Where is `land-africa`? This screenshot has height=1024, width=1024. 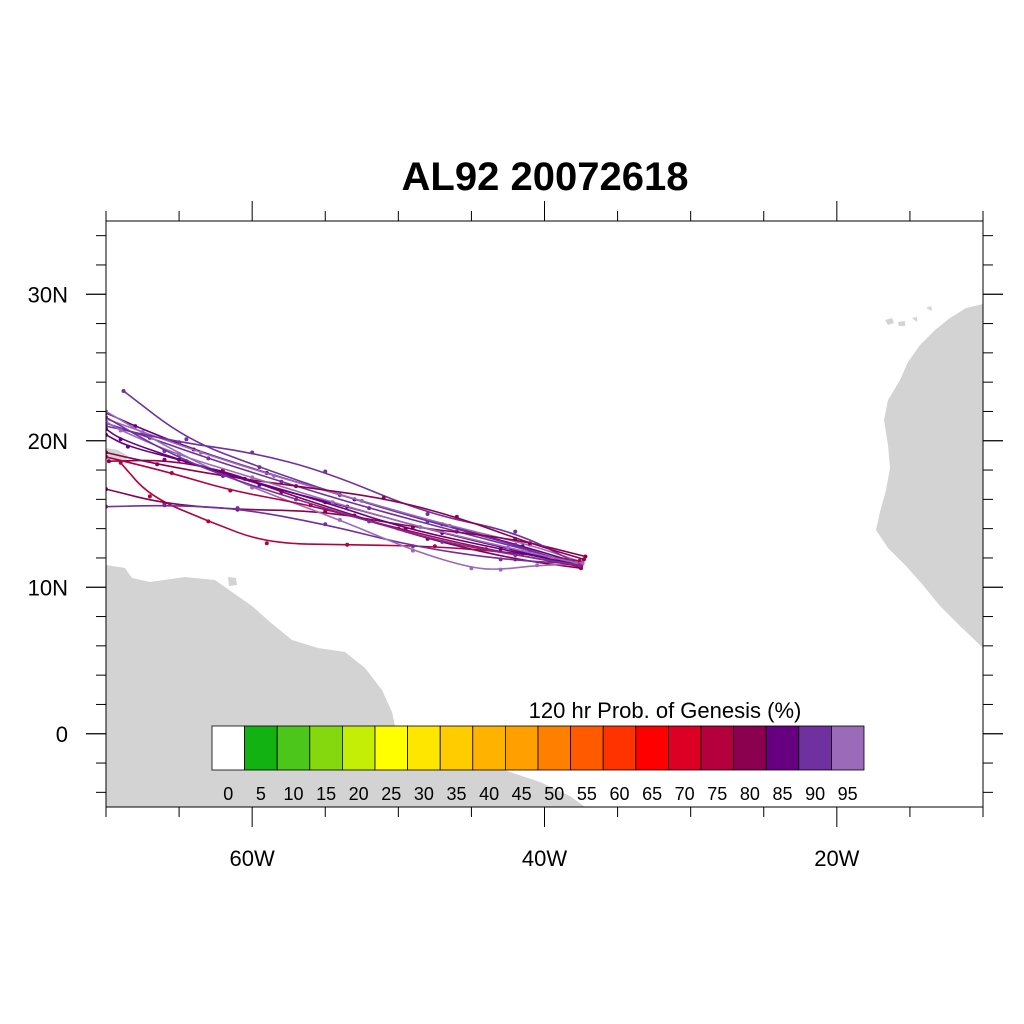 land-africa is located at coordinates (929, 476).